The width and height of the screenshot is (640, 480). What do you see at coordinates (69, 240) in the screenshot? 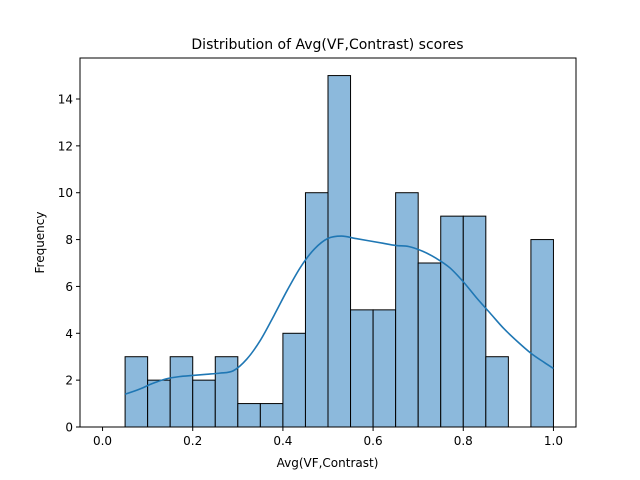
I see `y-tick-label: 8` at bounding box center [69, 240].